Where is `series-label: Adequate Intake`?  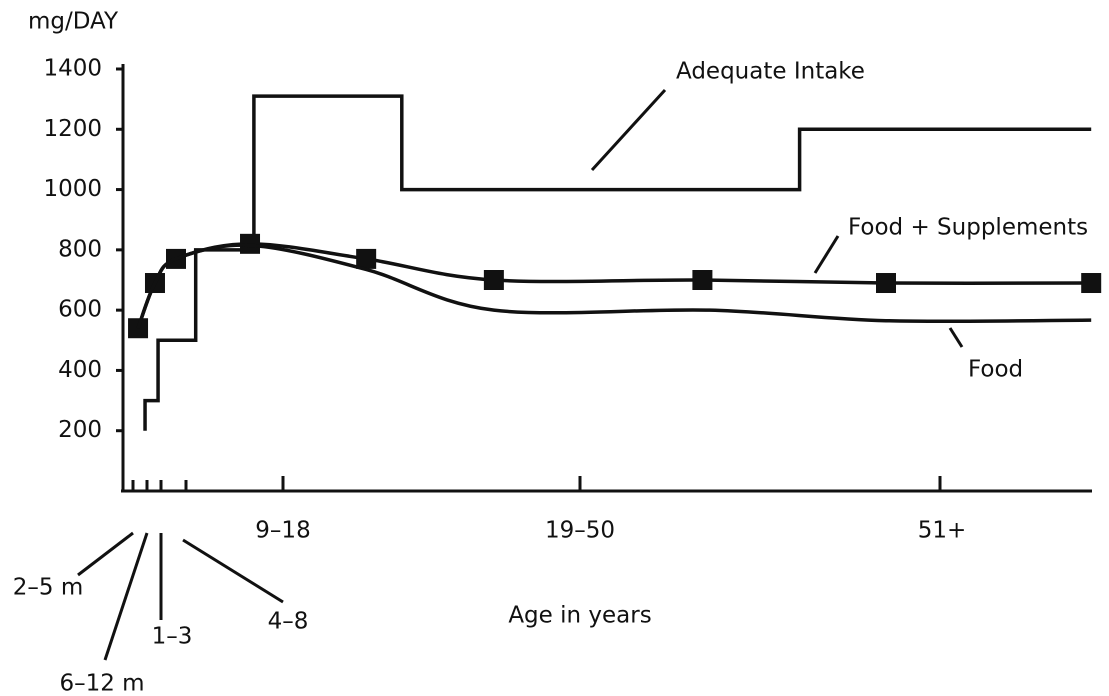 series-label: Adequate Intake is located at coordinates (770, 72).